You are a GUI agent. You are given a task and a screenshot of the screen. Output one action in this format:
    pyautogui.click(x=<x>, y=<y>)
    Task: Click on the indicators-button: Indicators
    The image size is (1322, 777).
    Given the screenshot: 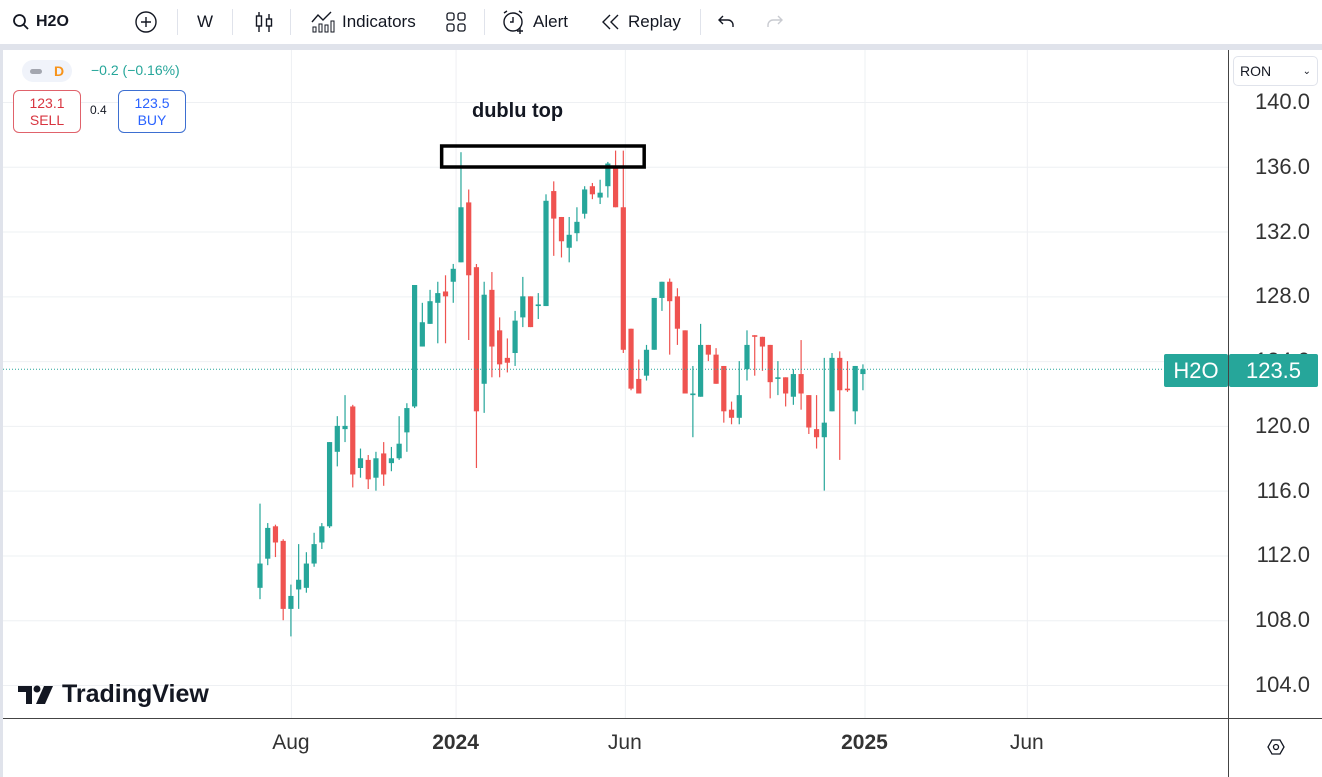 What is the action you would take?
    pyautogui.click(x=363, y=22)
    